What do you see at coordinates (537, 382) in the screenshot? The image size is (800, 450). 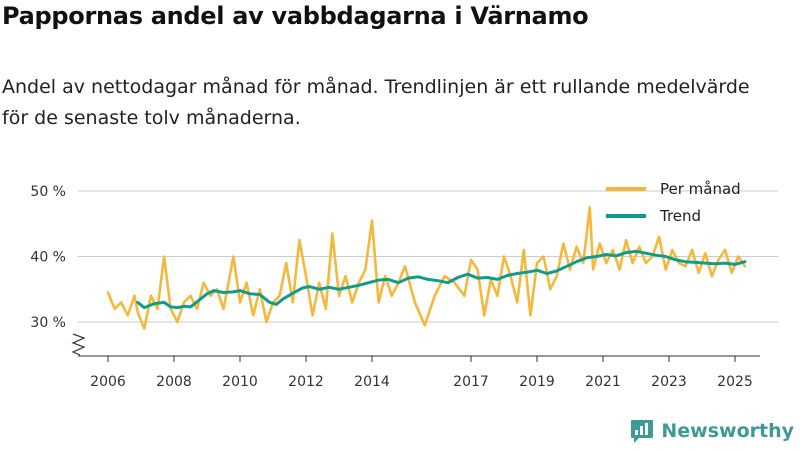 I see `x-tick-label: 2019` at bounding box center [537, 382].